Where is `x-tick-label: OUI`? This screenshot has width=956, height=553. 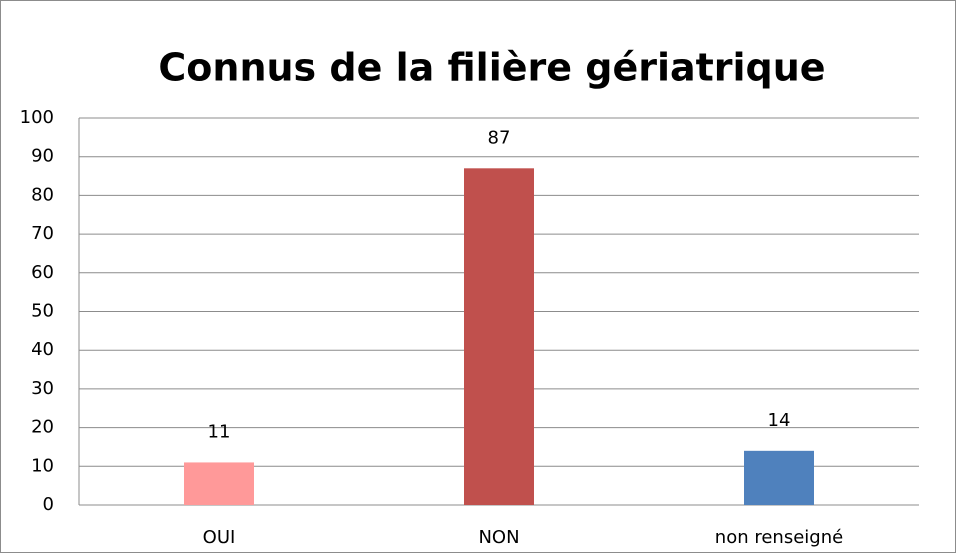
x-tick-label: OUI is located at coordinates (219, 537).